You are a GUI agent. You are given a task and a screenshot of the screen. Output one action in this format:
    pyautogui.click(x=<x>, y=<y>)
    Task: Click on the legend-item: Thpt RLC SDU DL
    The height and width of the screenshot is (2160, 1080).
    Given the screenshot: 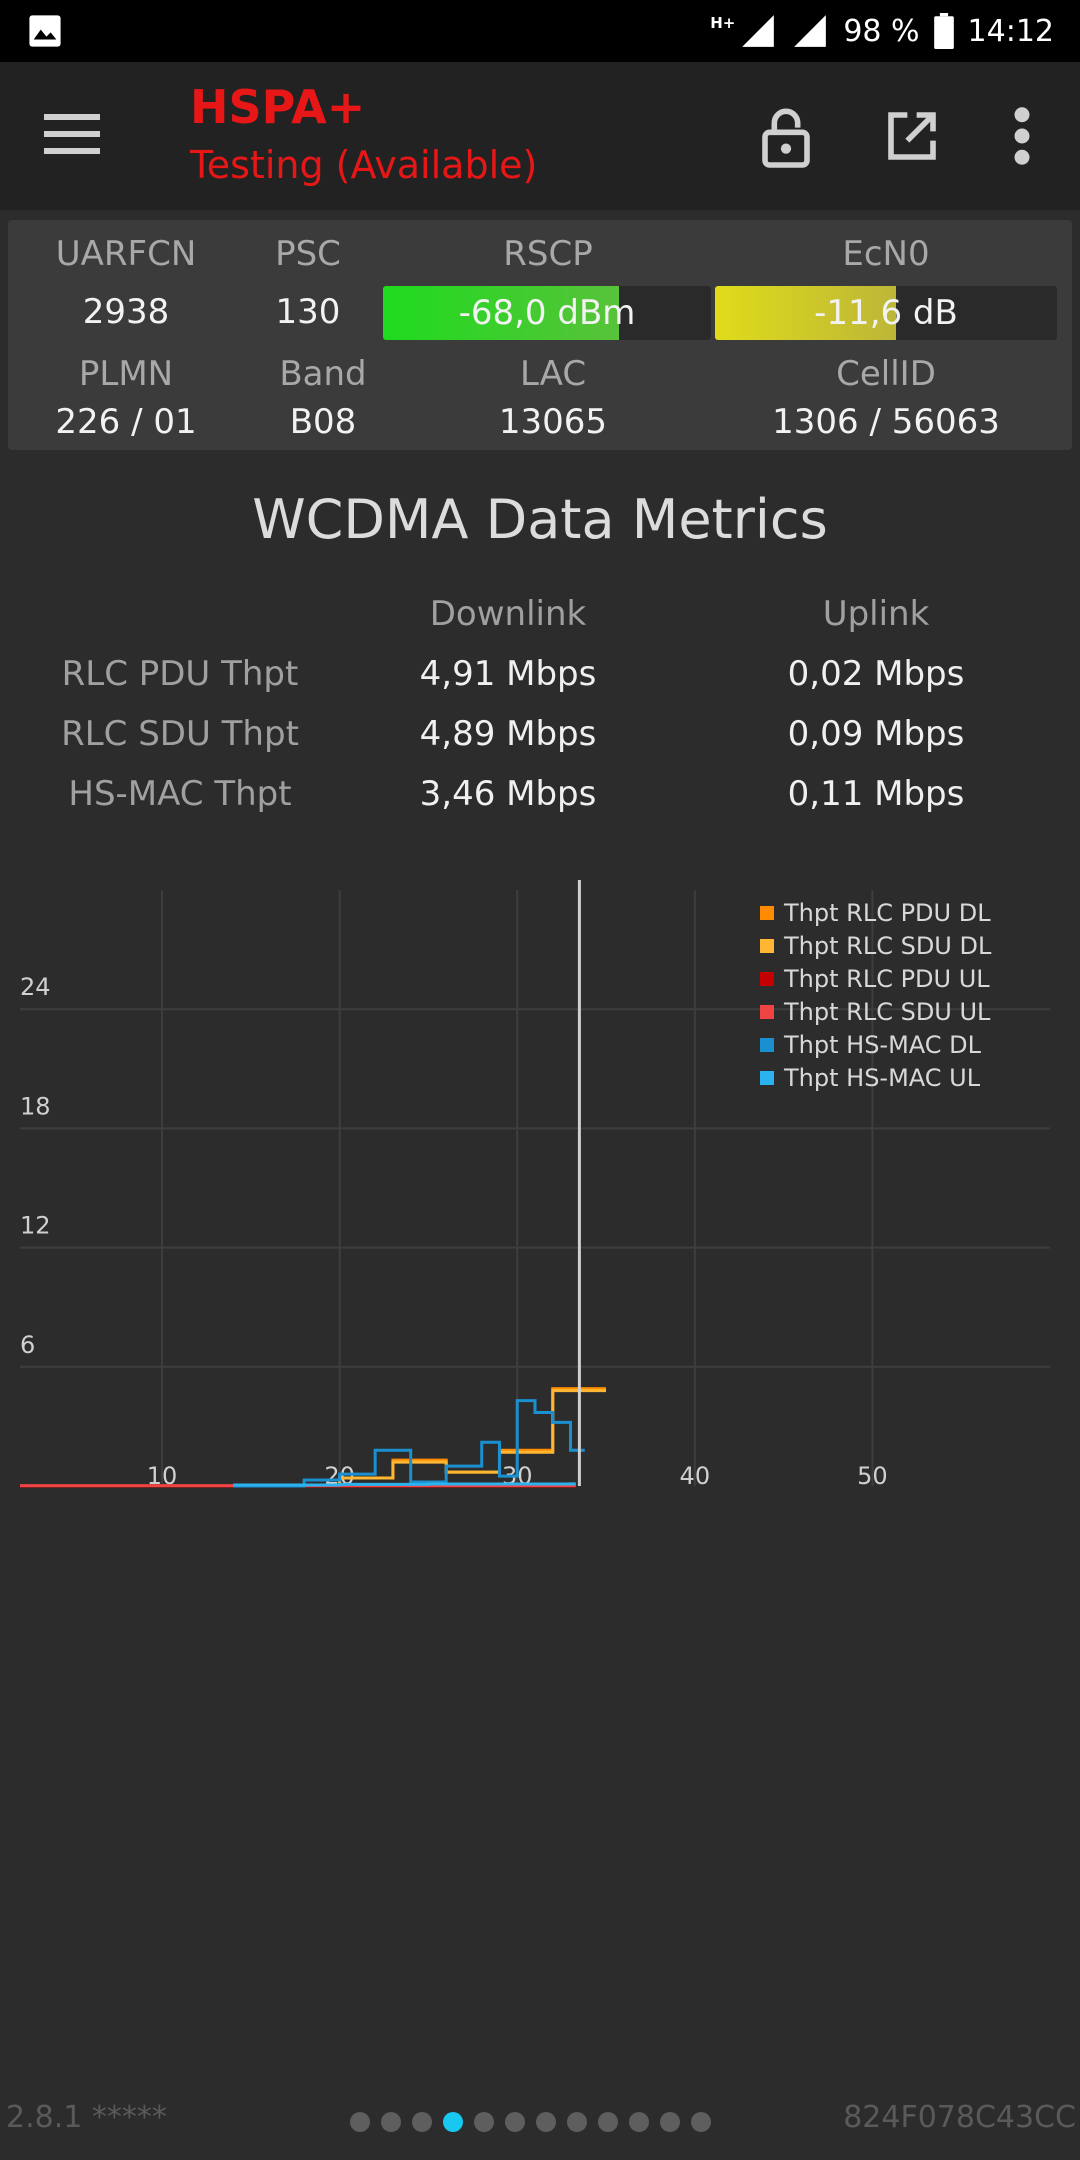 What is the action you would take?
    pyautogui.click(x=875, y=945)
    